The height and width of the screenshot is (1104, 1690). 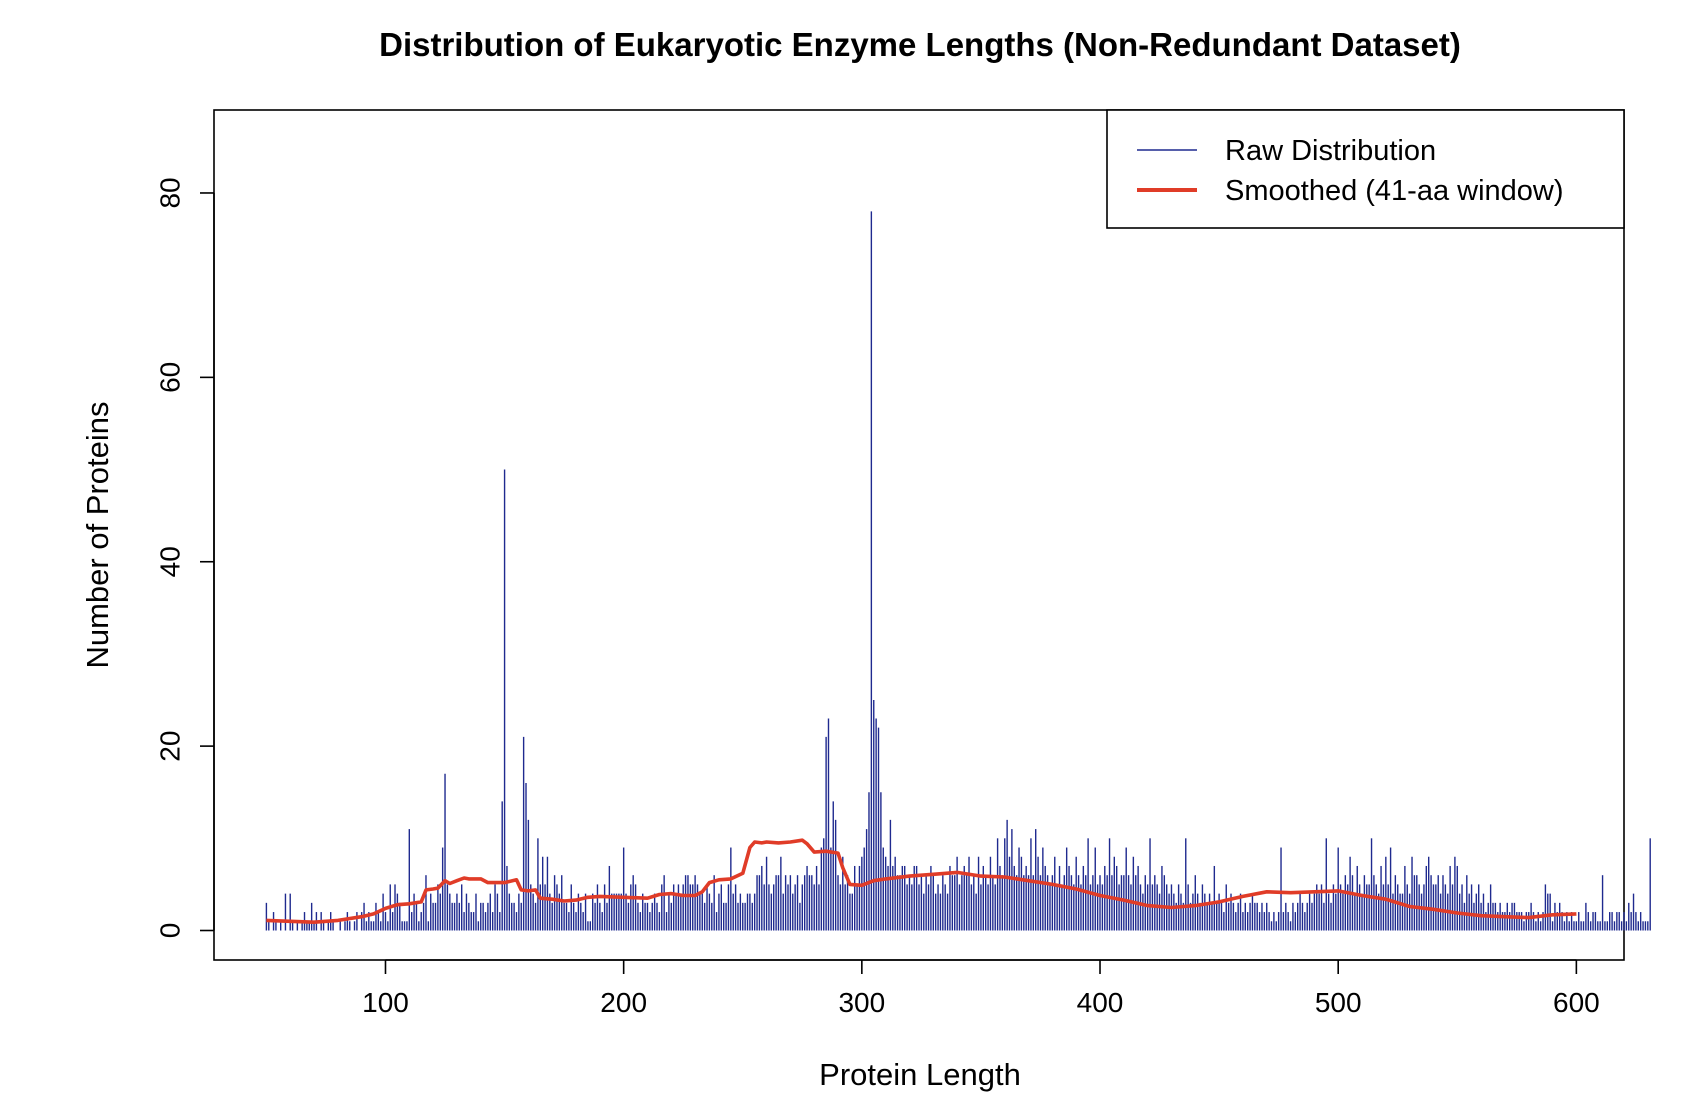 What do you see at coordinates (981, 988) in the screenshot?
I see `x-axis: 100 200 300 400 500 600` at bounding box center [981, 988].